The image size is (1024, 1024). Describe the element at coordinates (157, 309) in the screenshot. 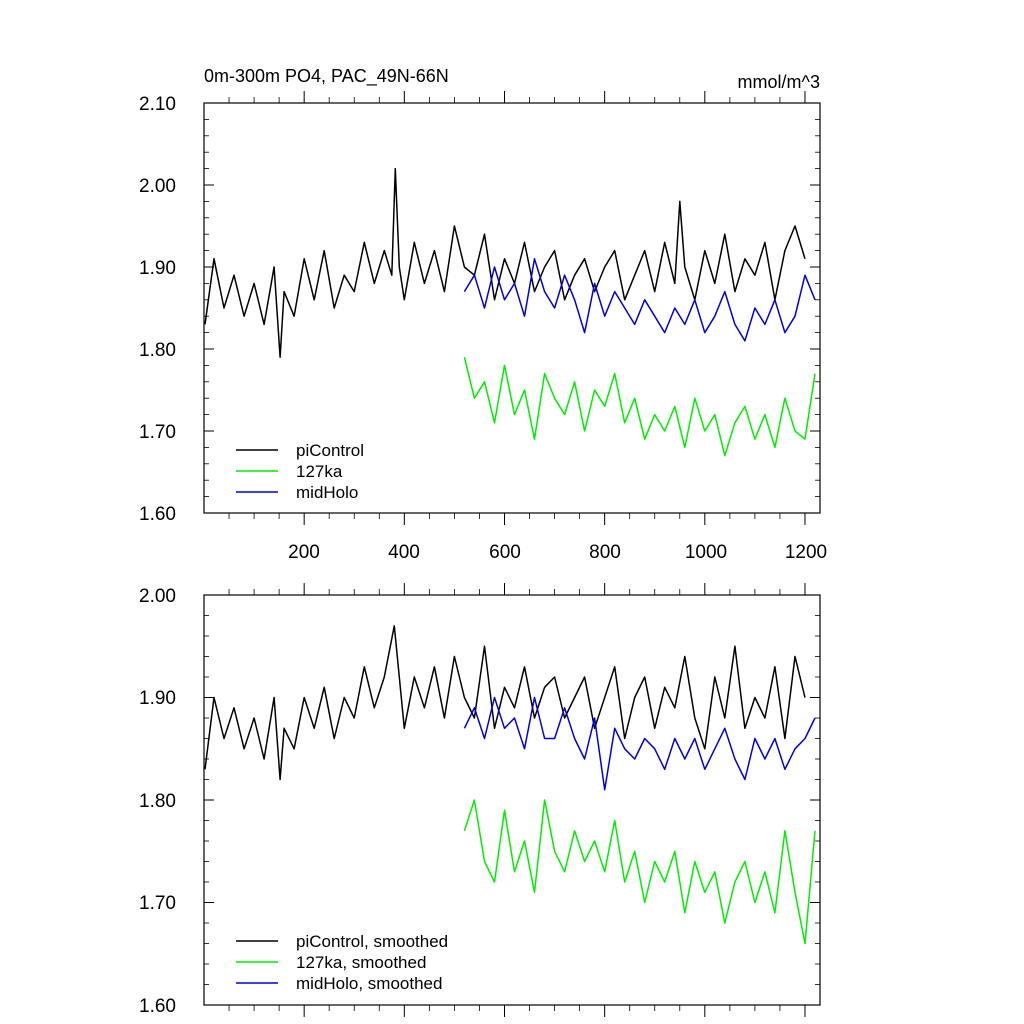

I see `top-y-tick-labels: 2.10 2.00 1.90 1.80 1.70 1.60` at that location.